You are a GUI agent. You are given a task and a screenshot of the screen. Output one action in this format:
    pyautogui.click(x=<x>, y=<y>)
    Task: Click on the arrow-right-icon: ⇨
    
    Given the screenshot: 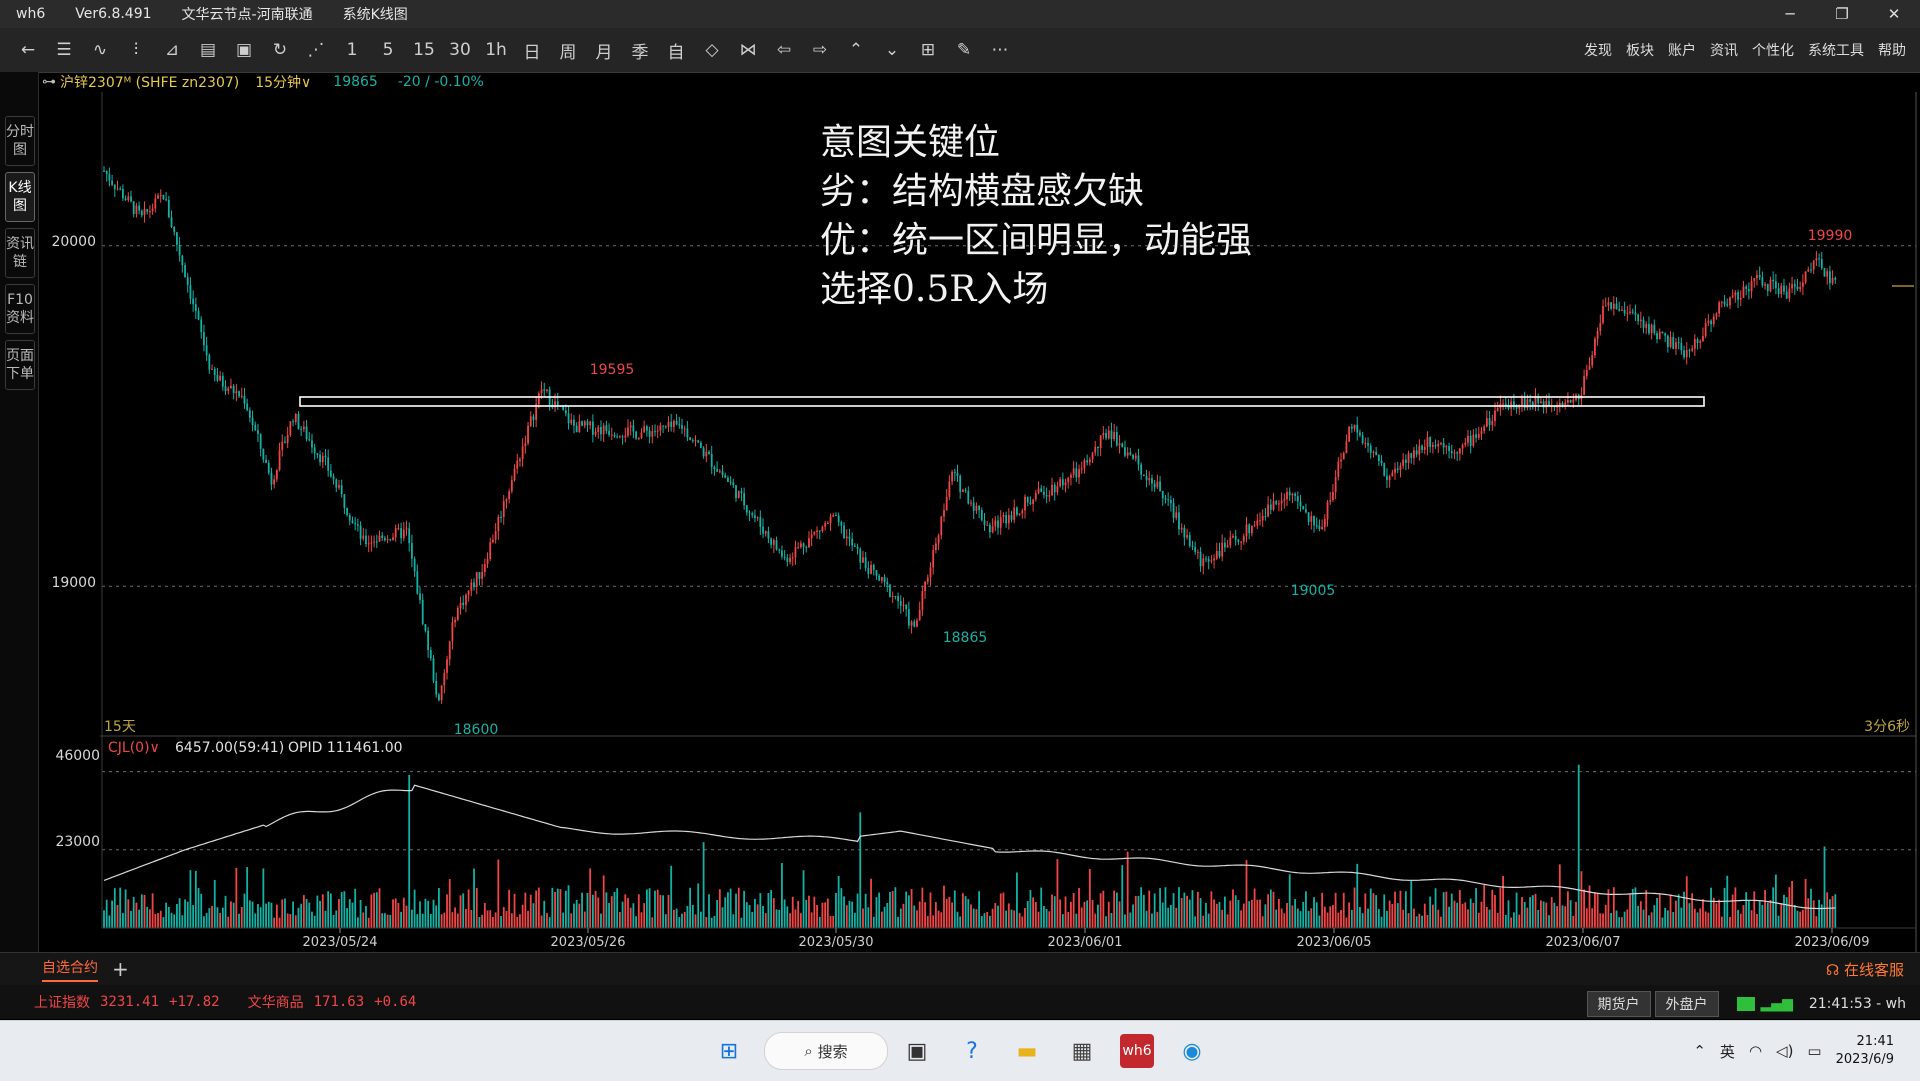 What is the action you would take?
    pyautogui.click(x=820, y=50)
    